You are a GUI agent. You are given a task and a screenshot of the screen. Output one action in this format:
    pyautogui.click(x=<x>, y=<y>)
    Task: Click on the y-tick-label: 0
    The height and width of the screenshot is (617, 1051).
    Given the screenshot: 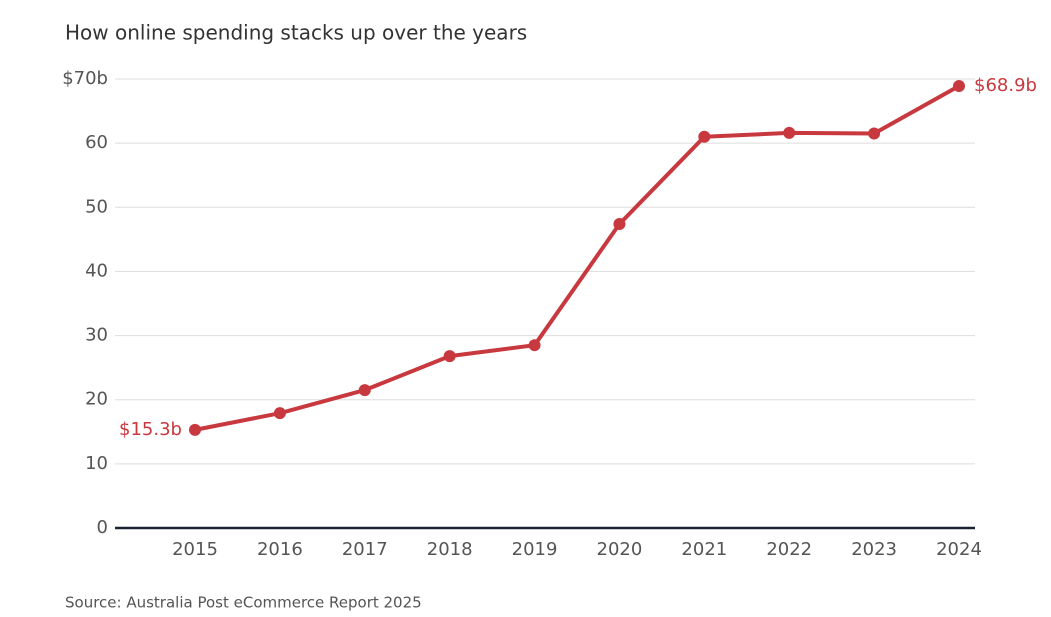 What is the action you would take?
    pyautogui.click(x=102, y=527)
    